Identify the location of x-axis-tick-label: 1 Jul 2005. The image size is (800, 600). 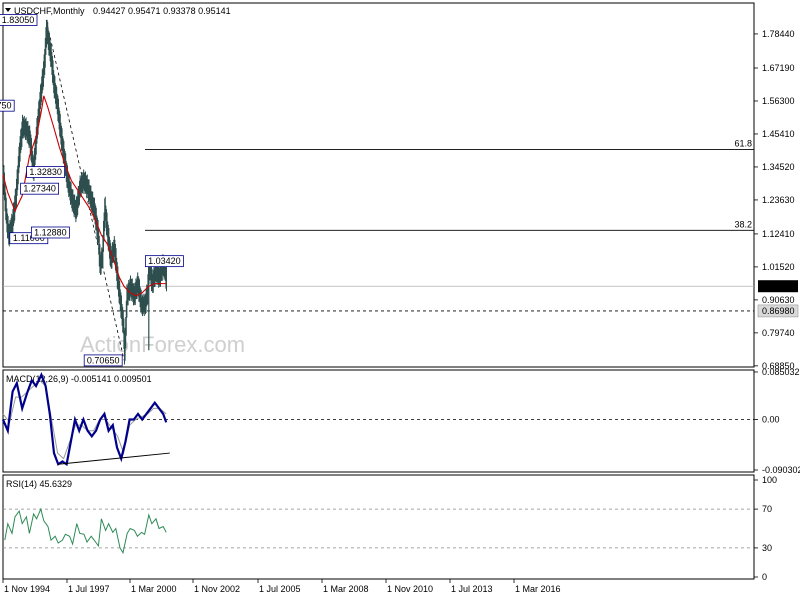
(280, 589).